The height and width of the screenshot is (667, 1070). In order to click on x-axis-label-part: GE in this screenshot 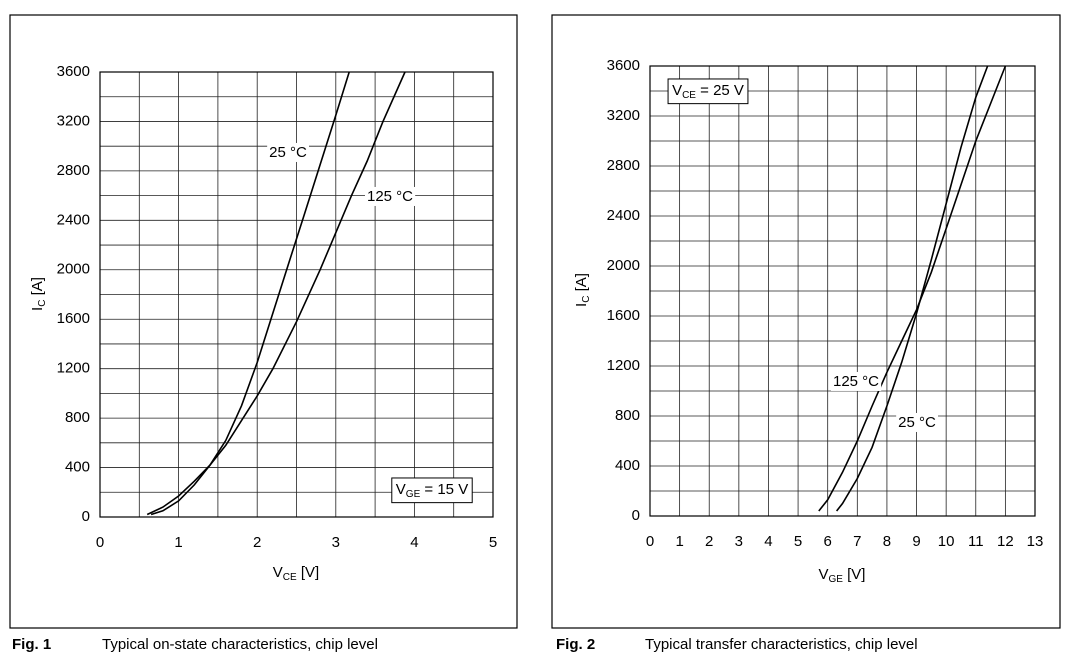, I will do `click(836, 579)`.